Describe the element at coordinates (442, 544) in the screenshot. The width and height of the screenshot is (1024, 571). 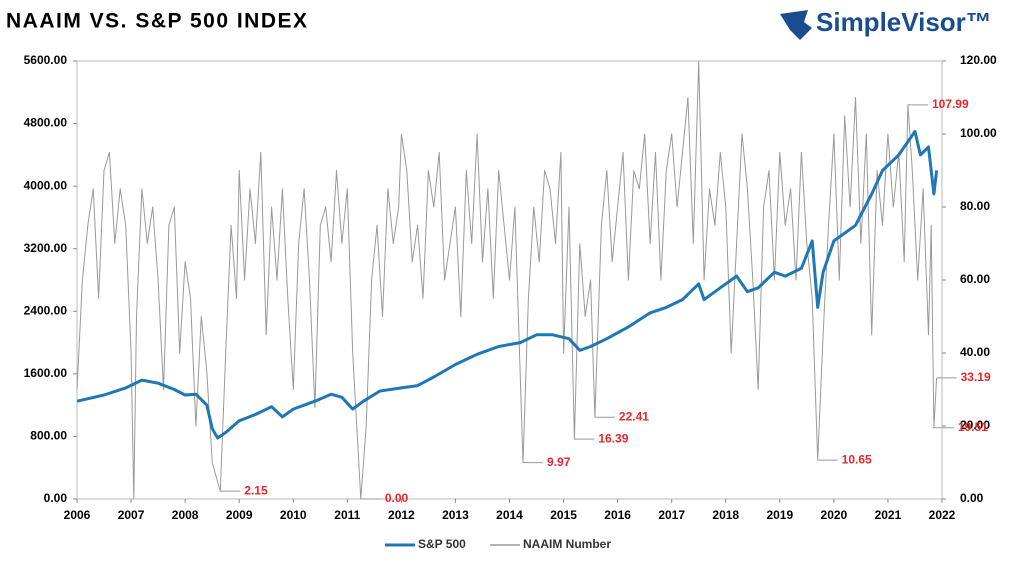
I see `legend-label: S&P 500` at that location.